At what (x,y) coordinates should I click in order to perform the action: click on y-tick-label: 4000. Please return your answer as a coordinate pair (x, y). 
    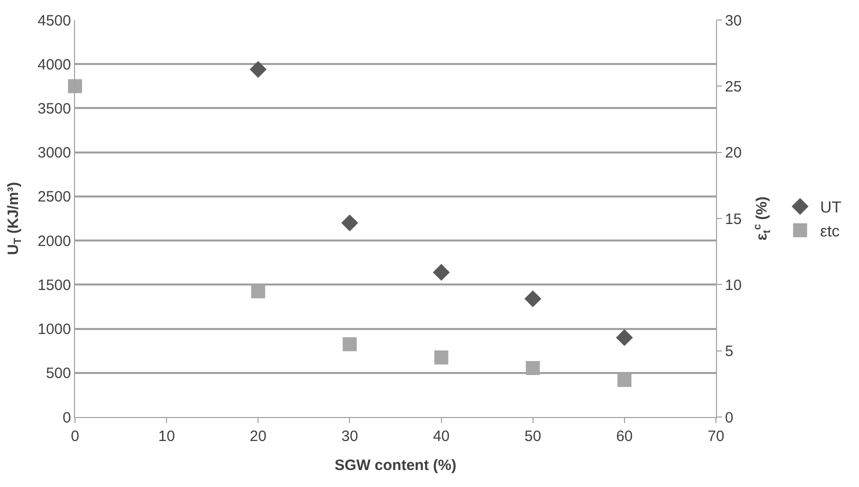
    Looking at the image, I should click on (54, 65).